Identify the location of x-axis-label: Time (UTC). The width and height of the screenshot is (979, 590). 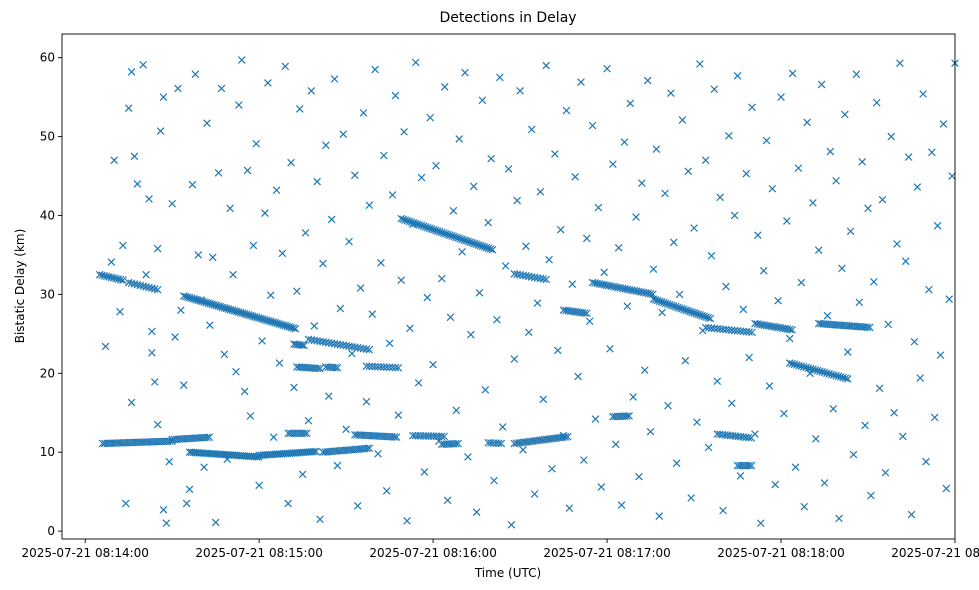
(507, 573).